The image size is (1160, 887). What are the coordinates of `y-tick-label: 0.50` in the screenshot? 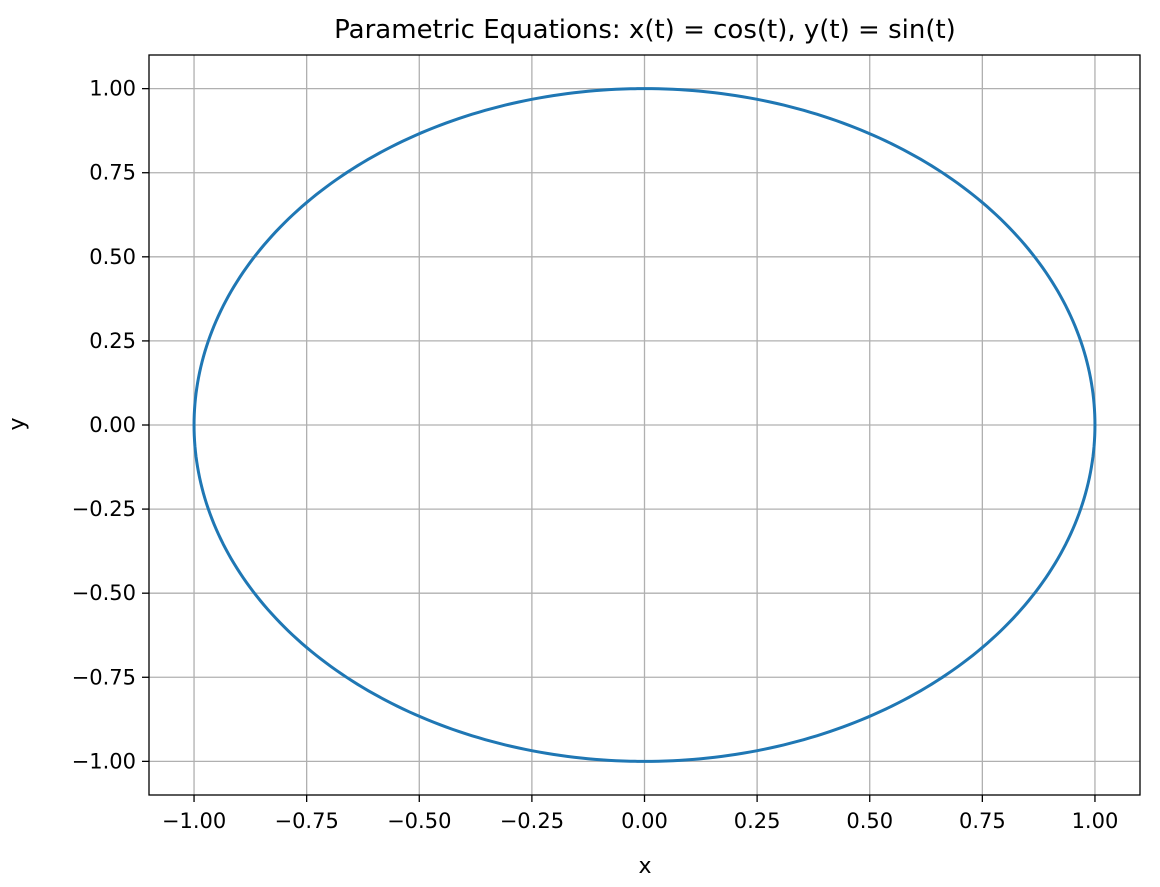 It's located at (112, 257).